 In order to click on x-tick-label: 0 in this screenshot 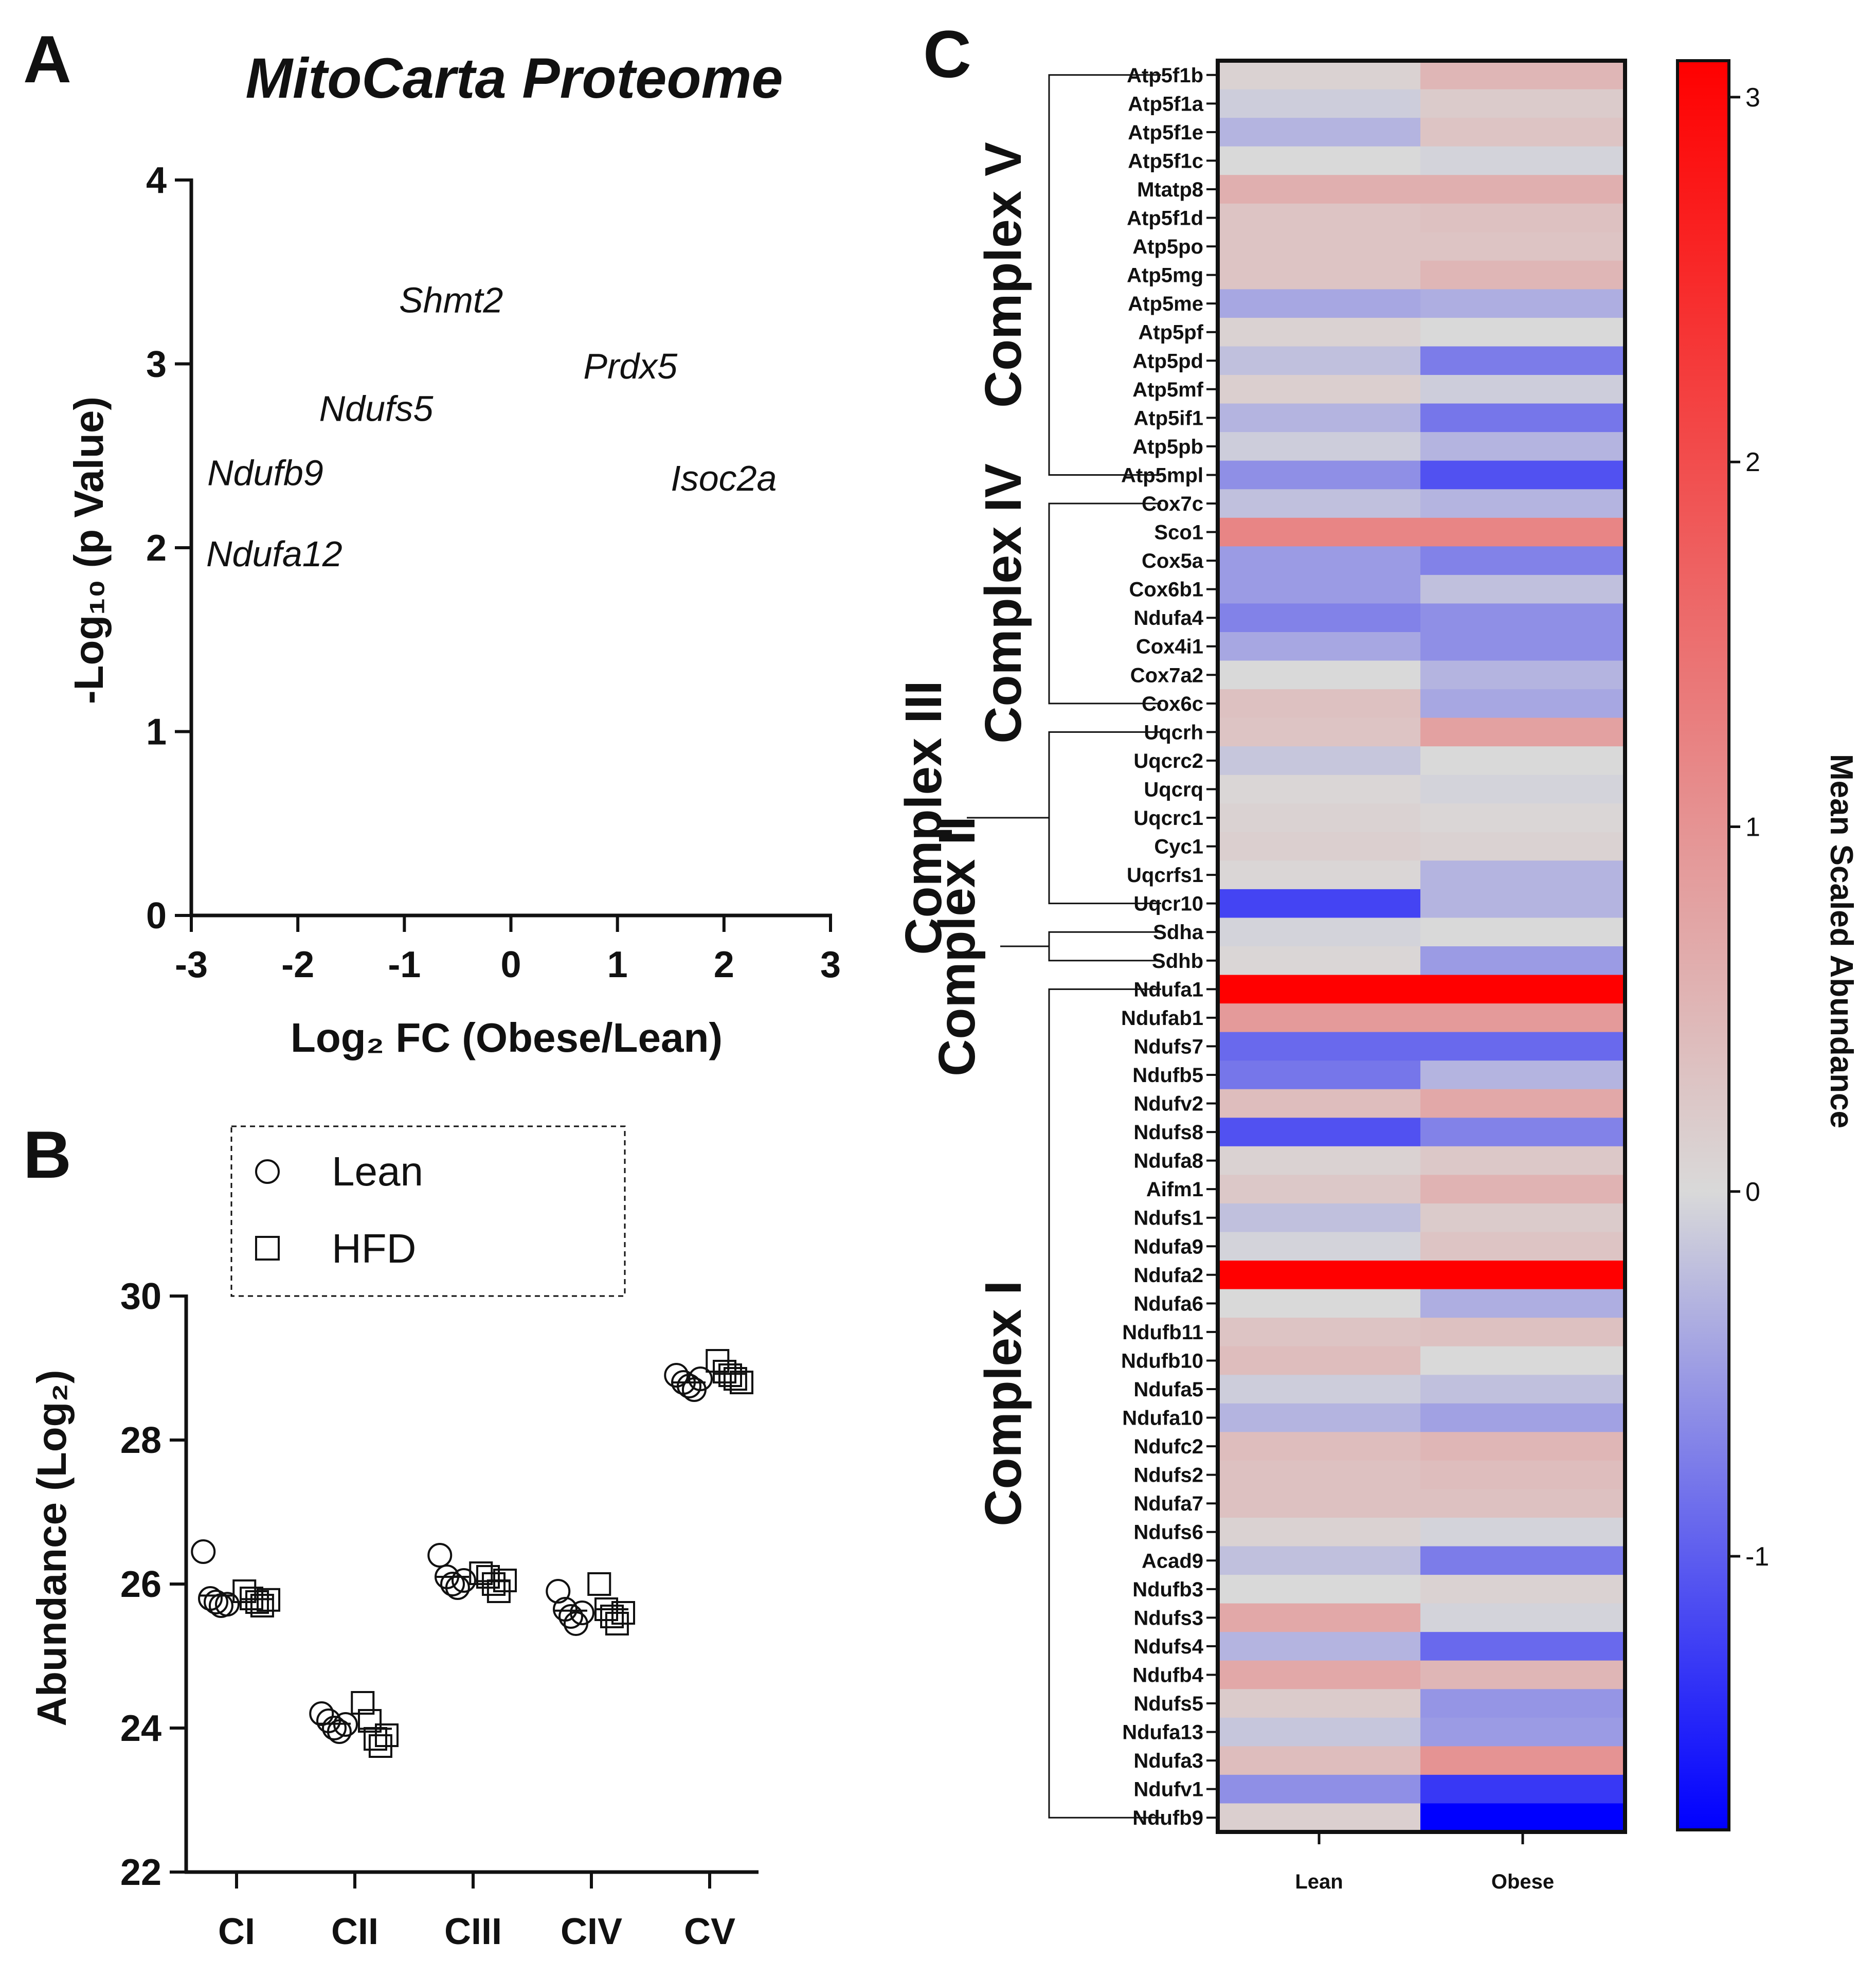, I will do `click(510, 964)`.